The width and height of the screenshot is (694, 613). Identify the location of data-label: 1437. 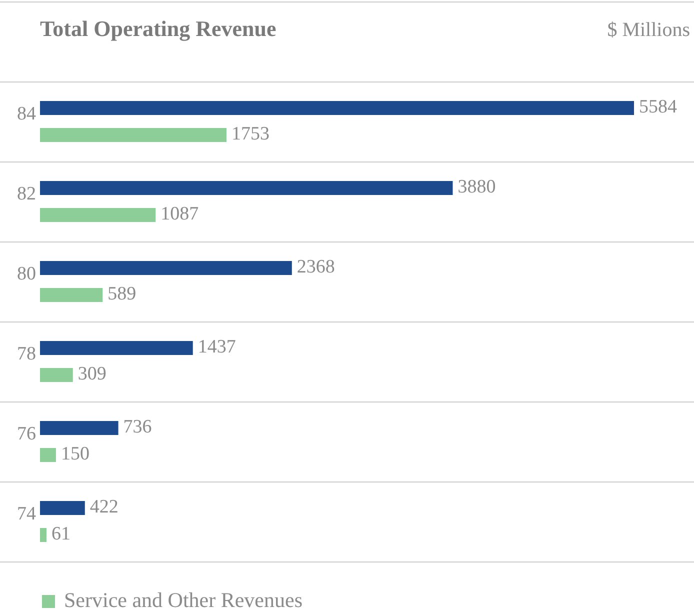
(217, 347).